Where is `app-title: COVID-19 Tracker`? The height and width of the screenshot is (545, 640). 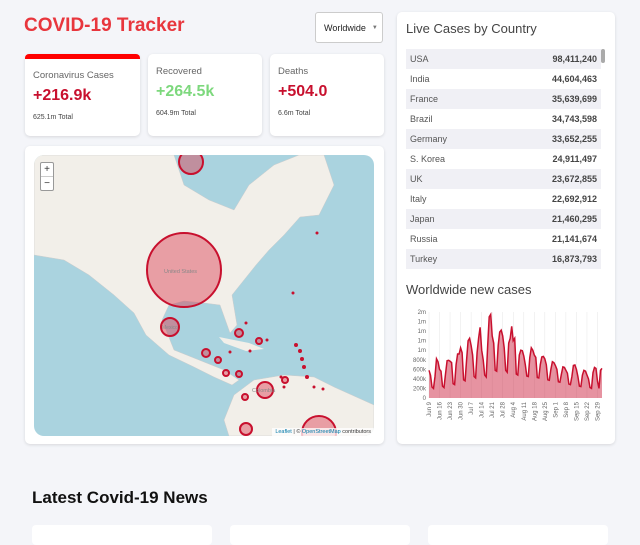 app-title: COVID-19 Tracker is located at coordinates (104, 25).